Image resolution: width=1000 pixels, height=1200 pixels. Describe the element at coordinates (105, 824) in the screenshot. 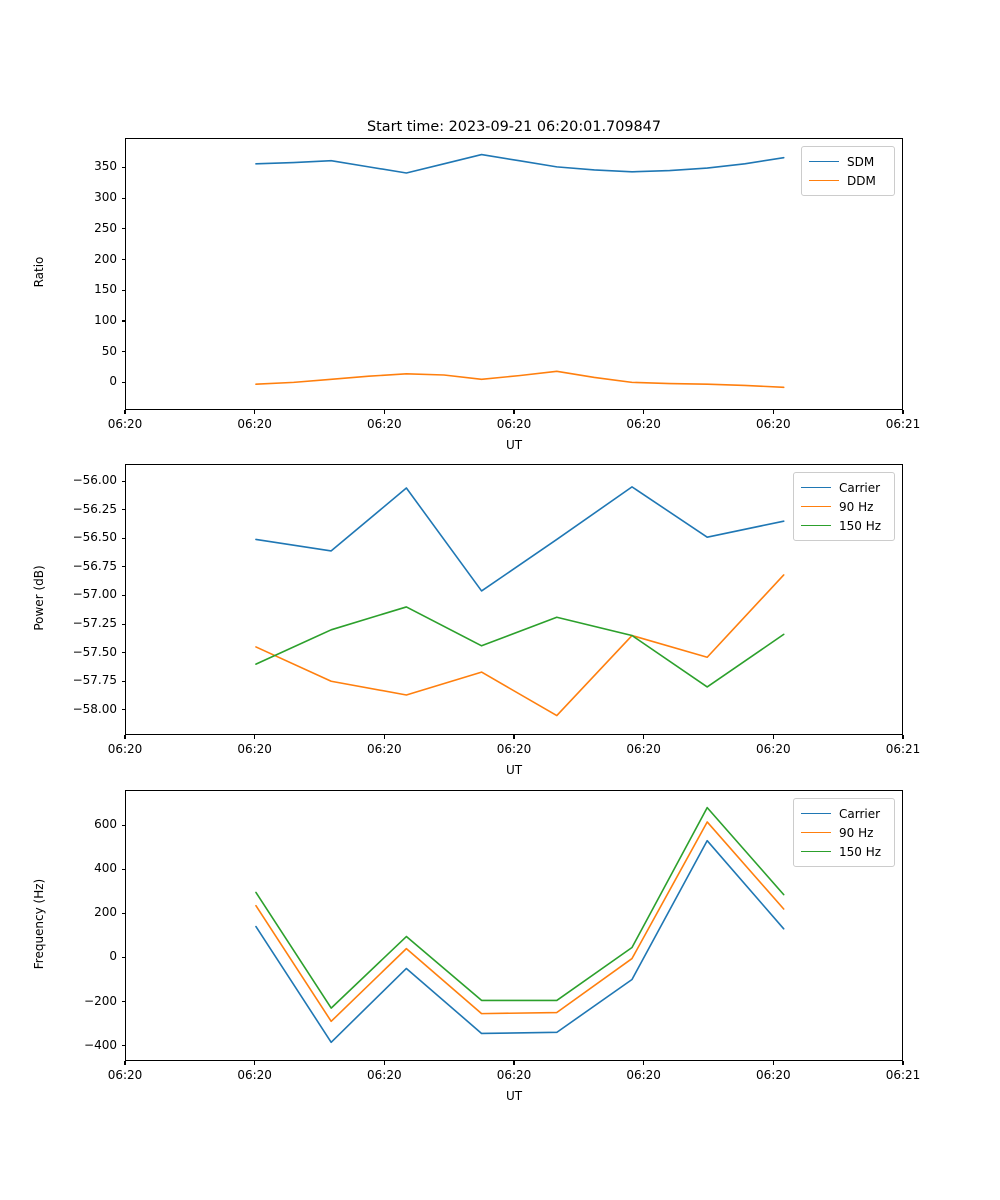

I see `ytick-label: 600` at that location.